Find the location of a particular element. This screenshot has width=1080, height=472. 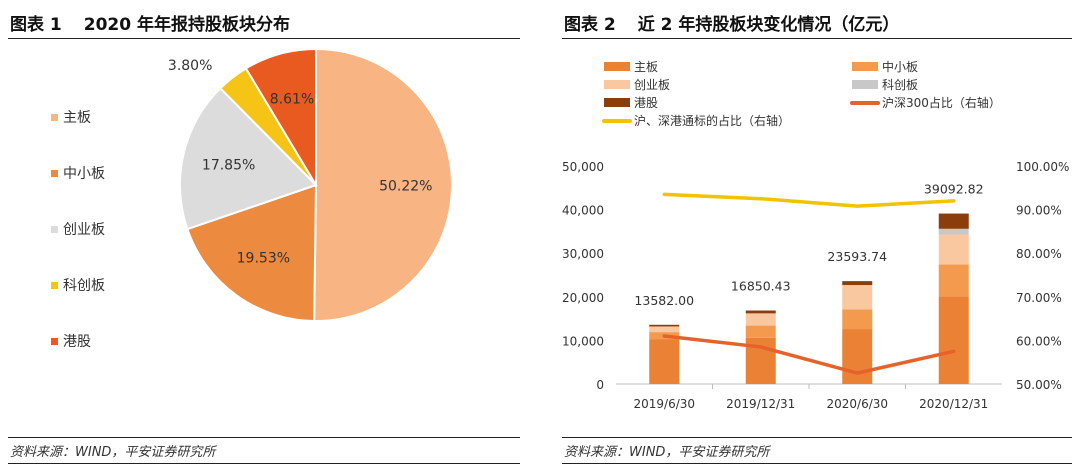

bar-legend-label-2: 中小板 is located at coordinates (900, 66).